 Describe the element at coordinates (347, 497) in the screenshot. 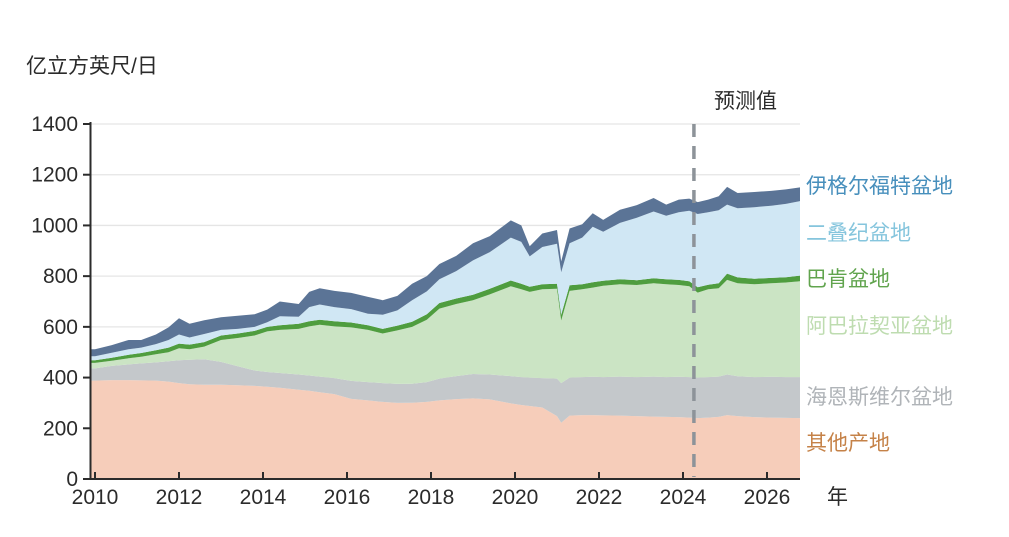

I see `x-tick-label: 2016` at that location.